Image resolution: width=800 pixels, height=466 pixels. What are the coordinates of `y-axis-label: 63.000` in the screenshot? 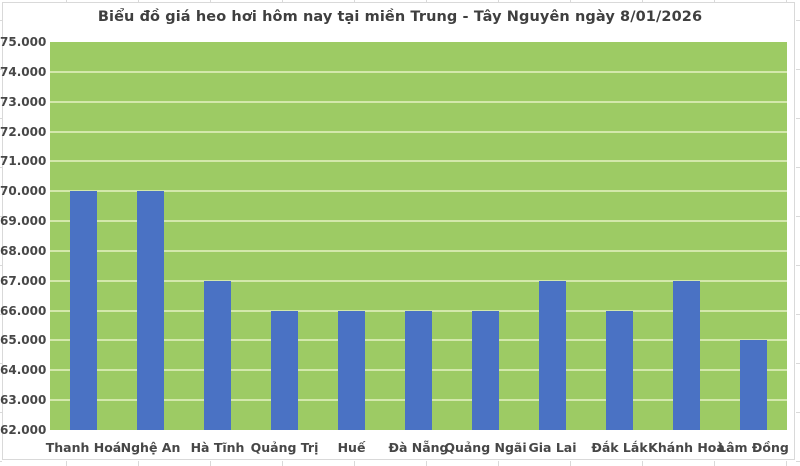 It's located at (23, 400).